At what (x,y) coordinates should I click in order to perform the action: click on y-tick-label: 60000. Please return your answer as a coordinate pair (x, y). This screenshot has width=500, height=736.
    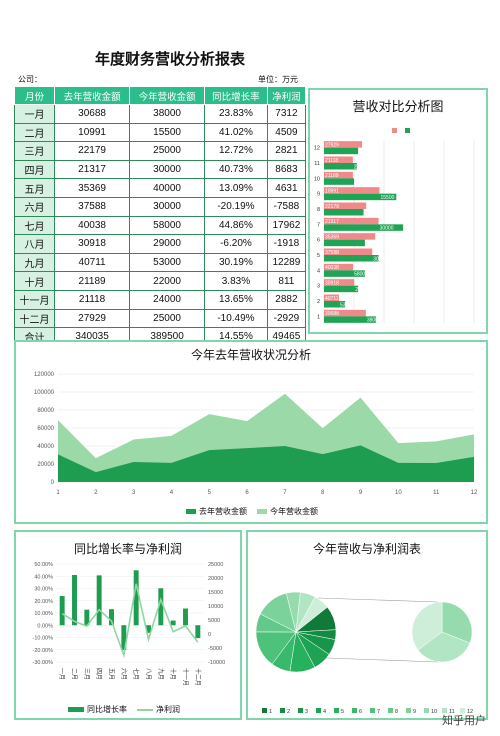
    Looking at the image, I should click on (45, 429).